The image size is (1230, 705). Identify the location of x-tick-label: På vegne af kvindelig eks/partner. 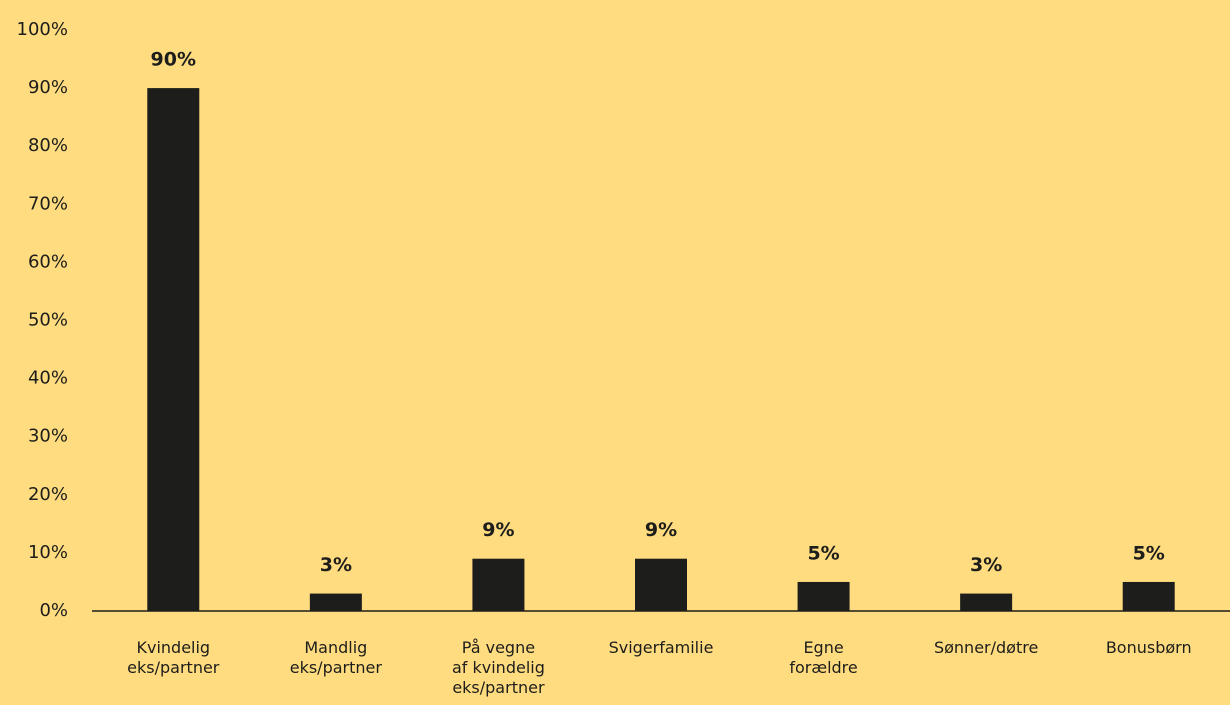
(498, 667).